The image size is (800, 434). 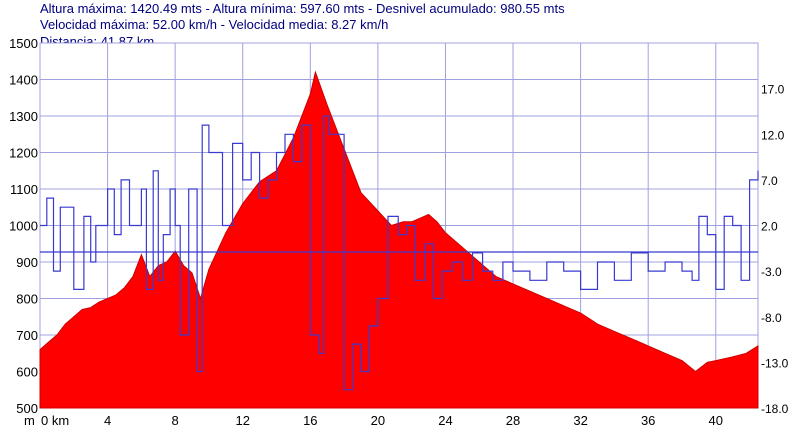 I want to click on x-tick-label: 16, so click(x=310, y=420).